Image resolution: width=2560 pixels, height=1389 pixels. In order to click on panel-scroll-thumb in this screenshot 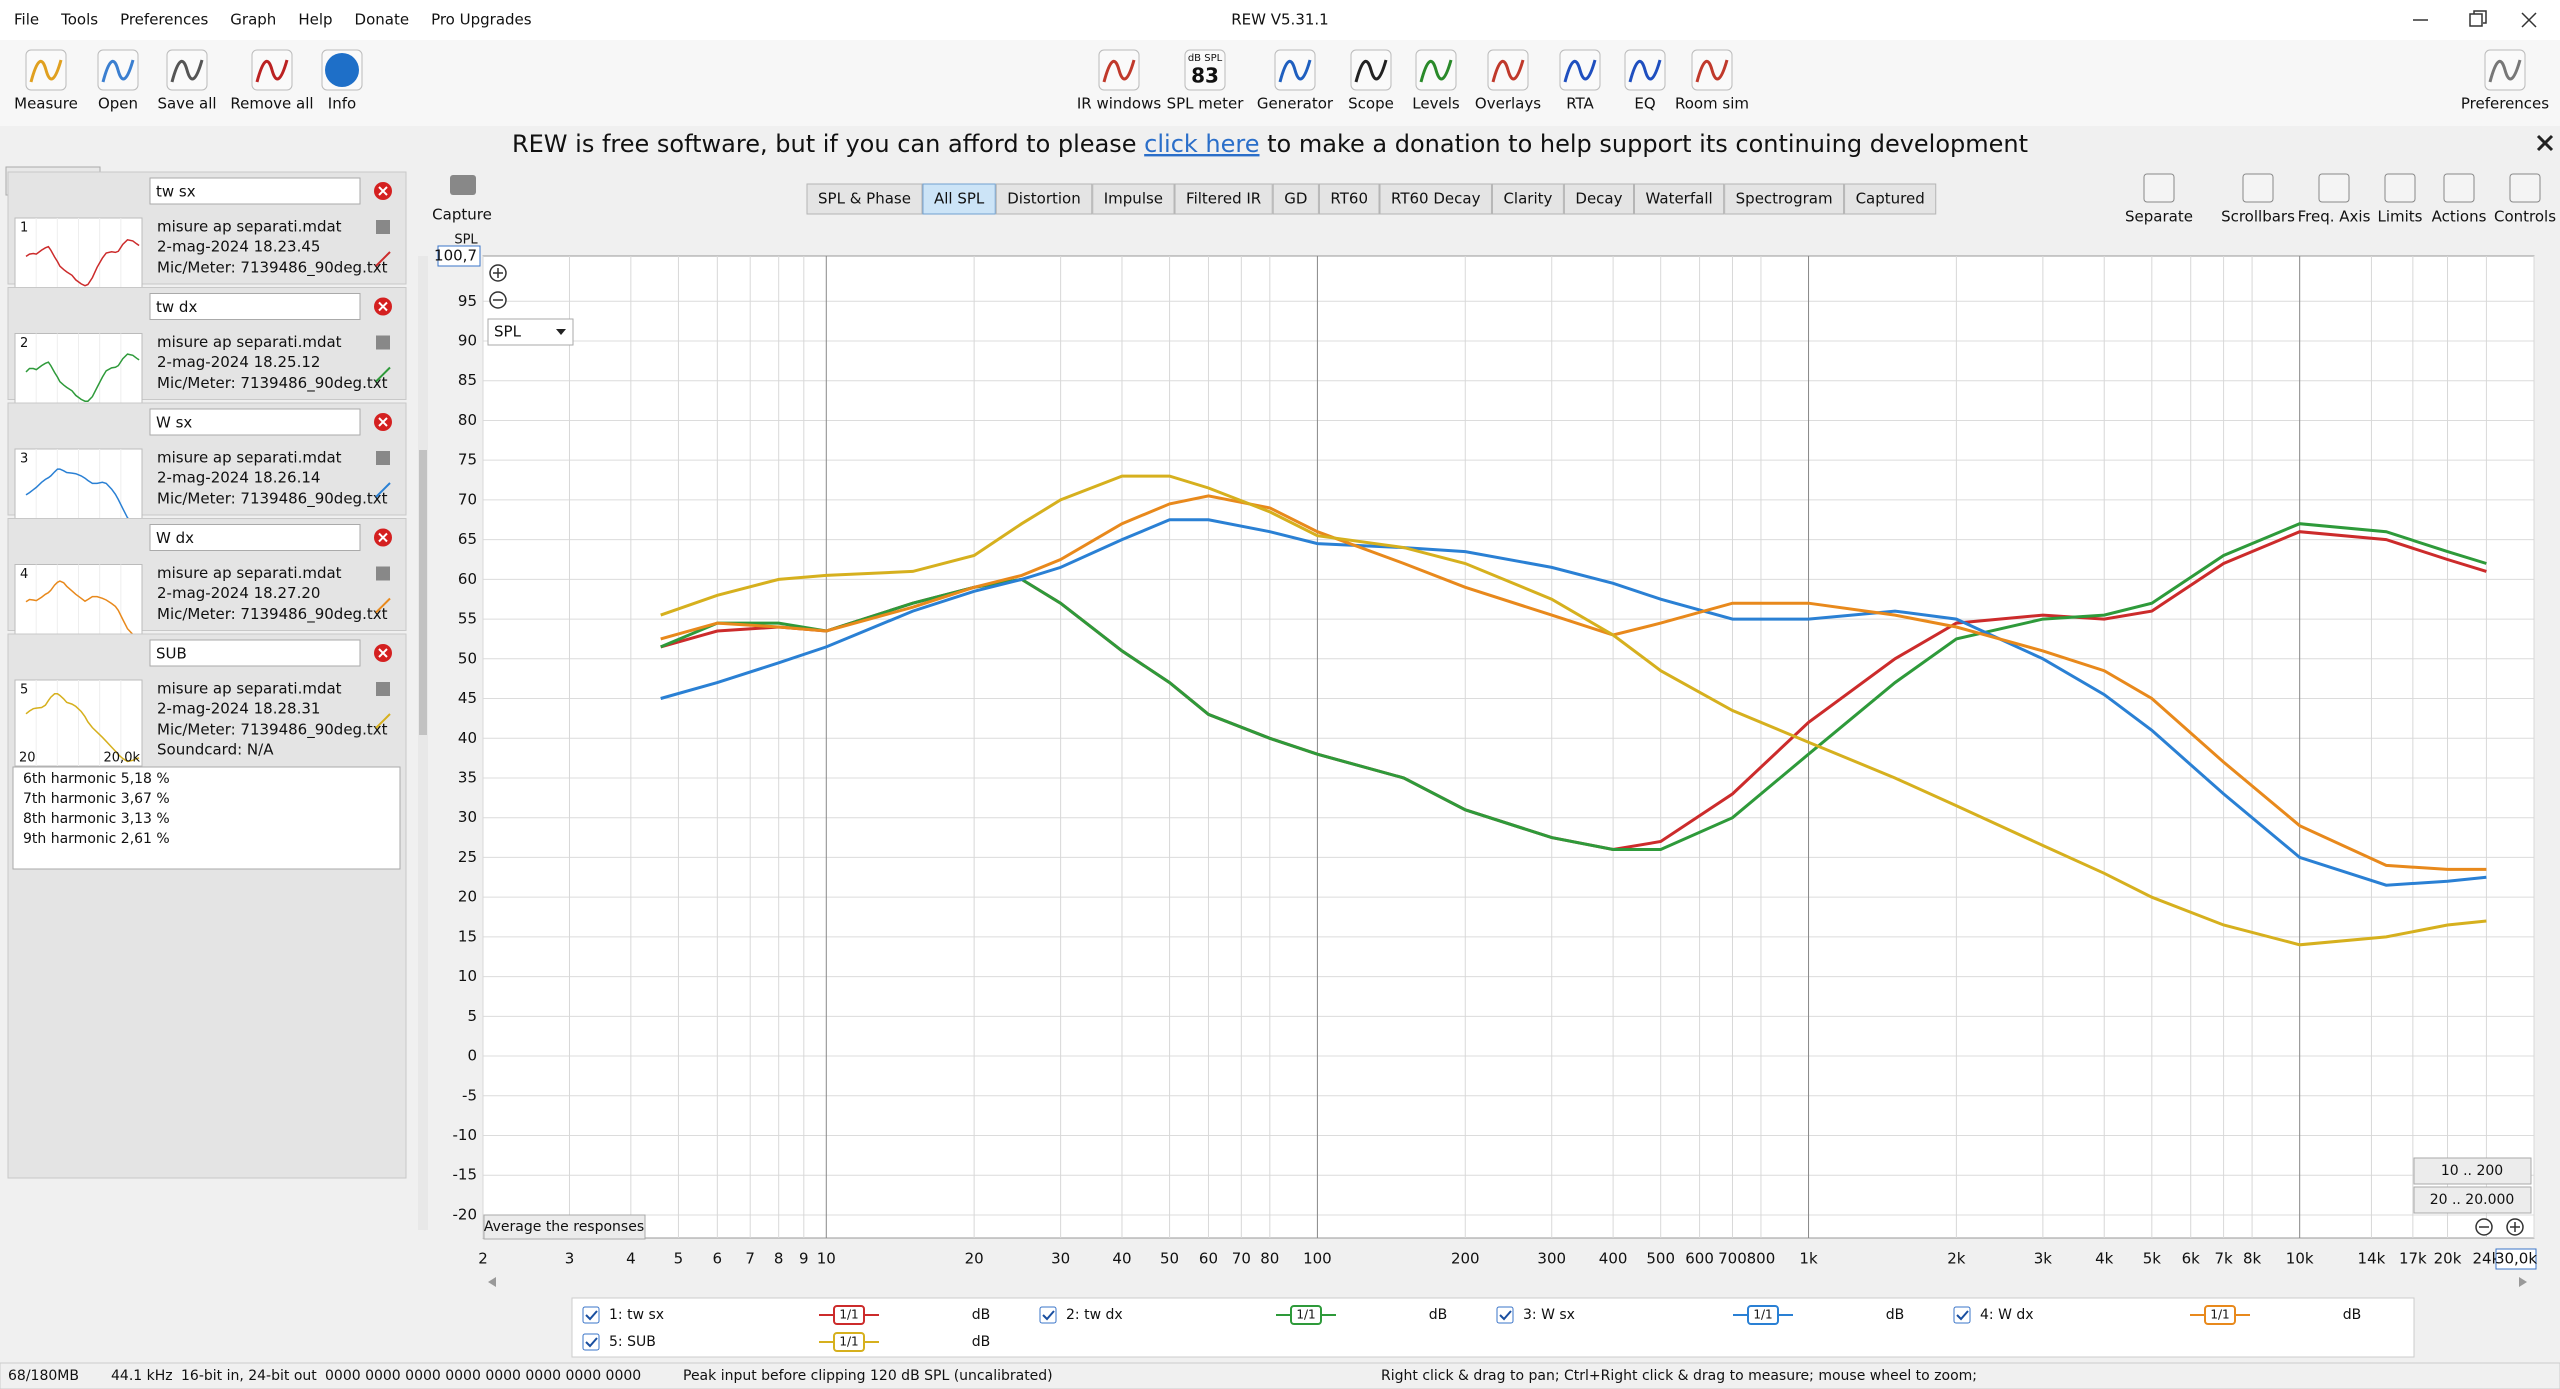, I will do `click(423, 592)`.